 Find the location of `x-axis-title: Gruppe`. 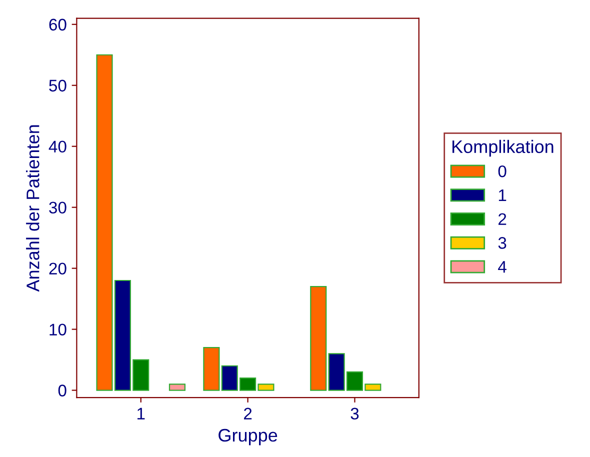

x-axis-title: Gruppe is located at coordinates (248, 437).